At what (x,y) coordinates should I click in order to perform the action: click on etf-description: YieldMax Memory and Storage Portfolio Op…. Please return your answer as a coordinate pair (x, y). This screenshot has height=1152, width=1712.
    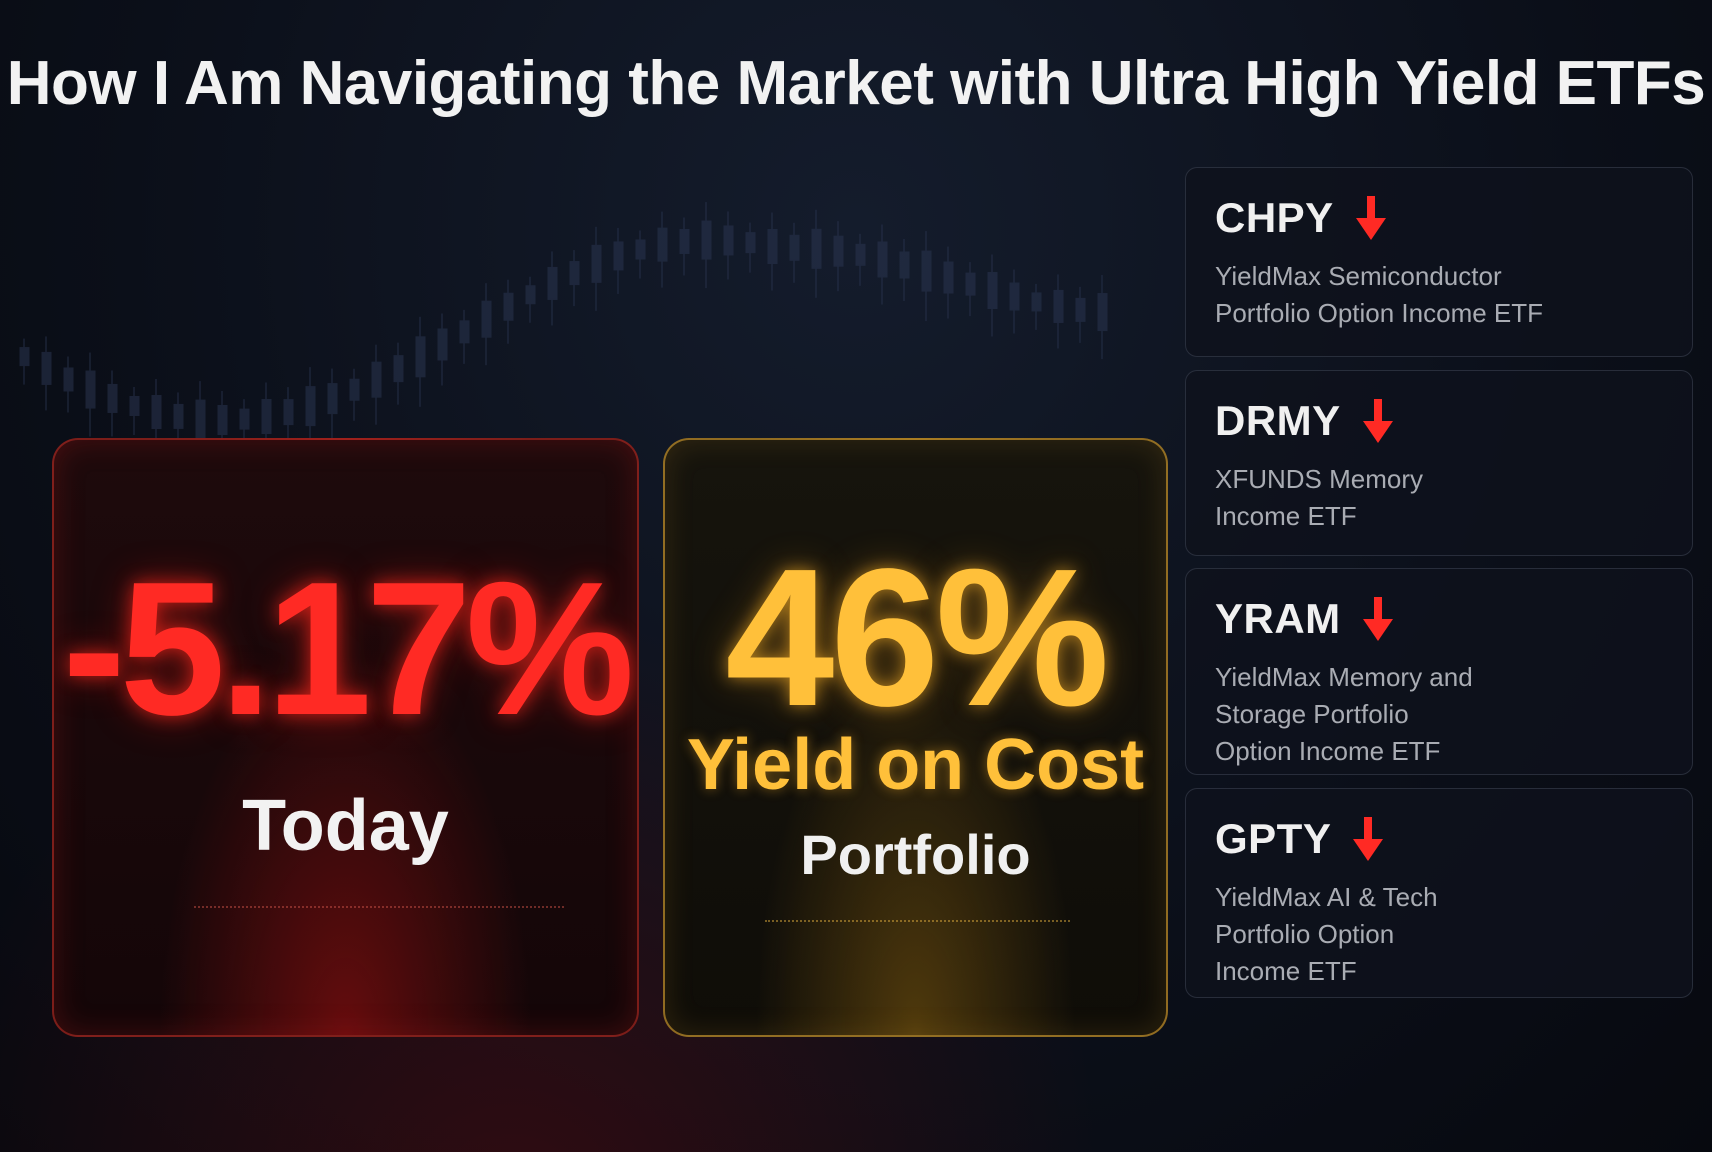
    Looking at the image, I should click on (1344, 714).